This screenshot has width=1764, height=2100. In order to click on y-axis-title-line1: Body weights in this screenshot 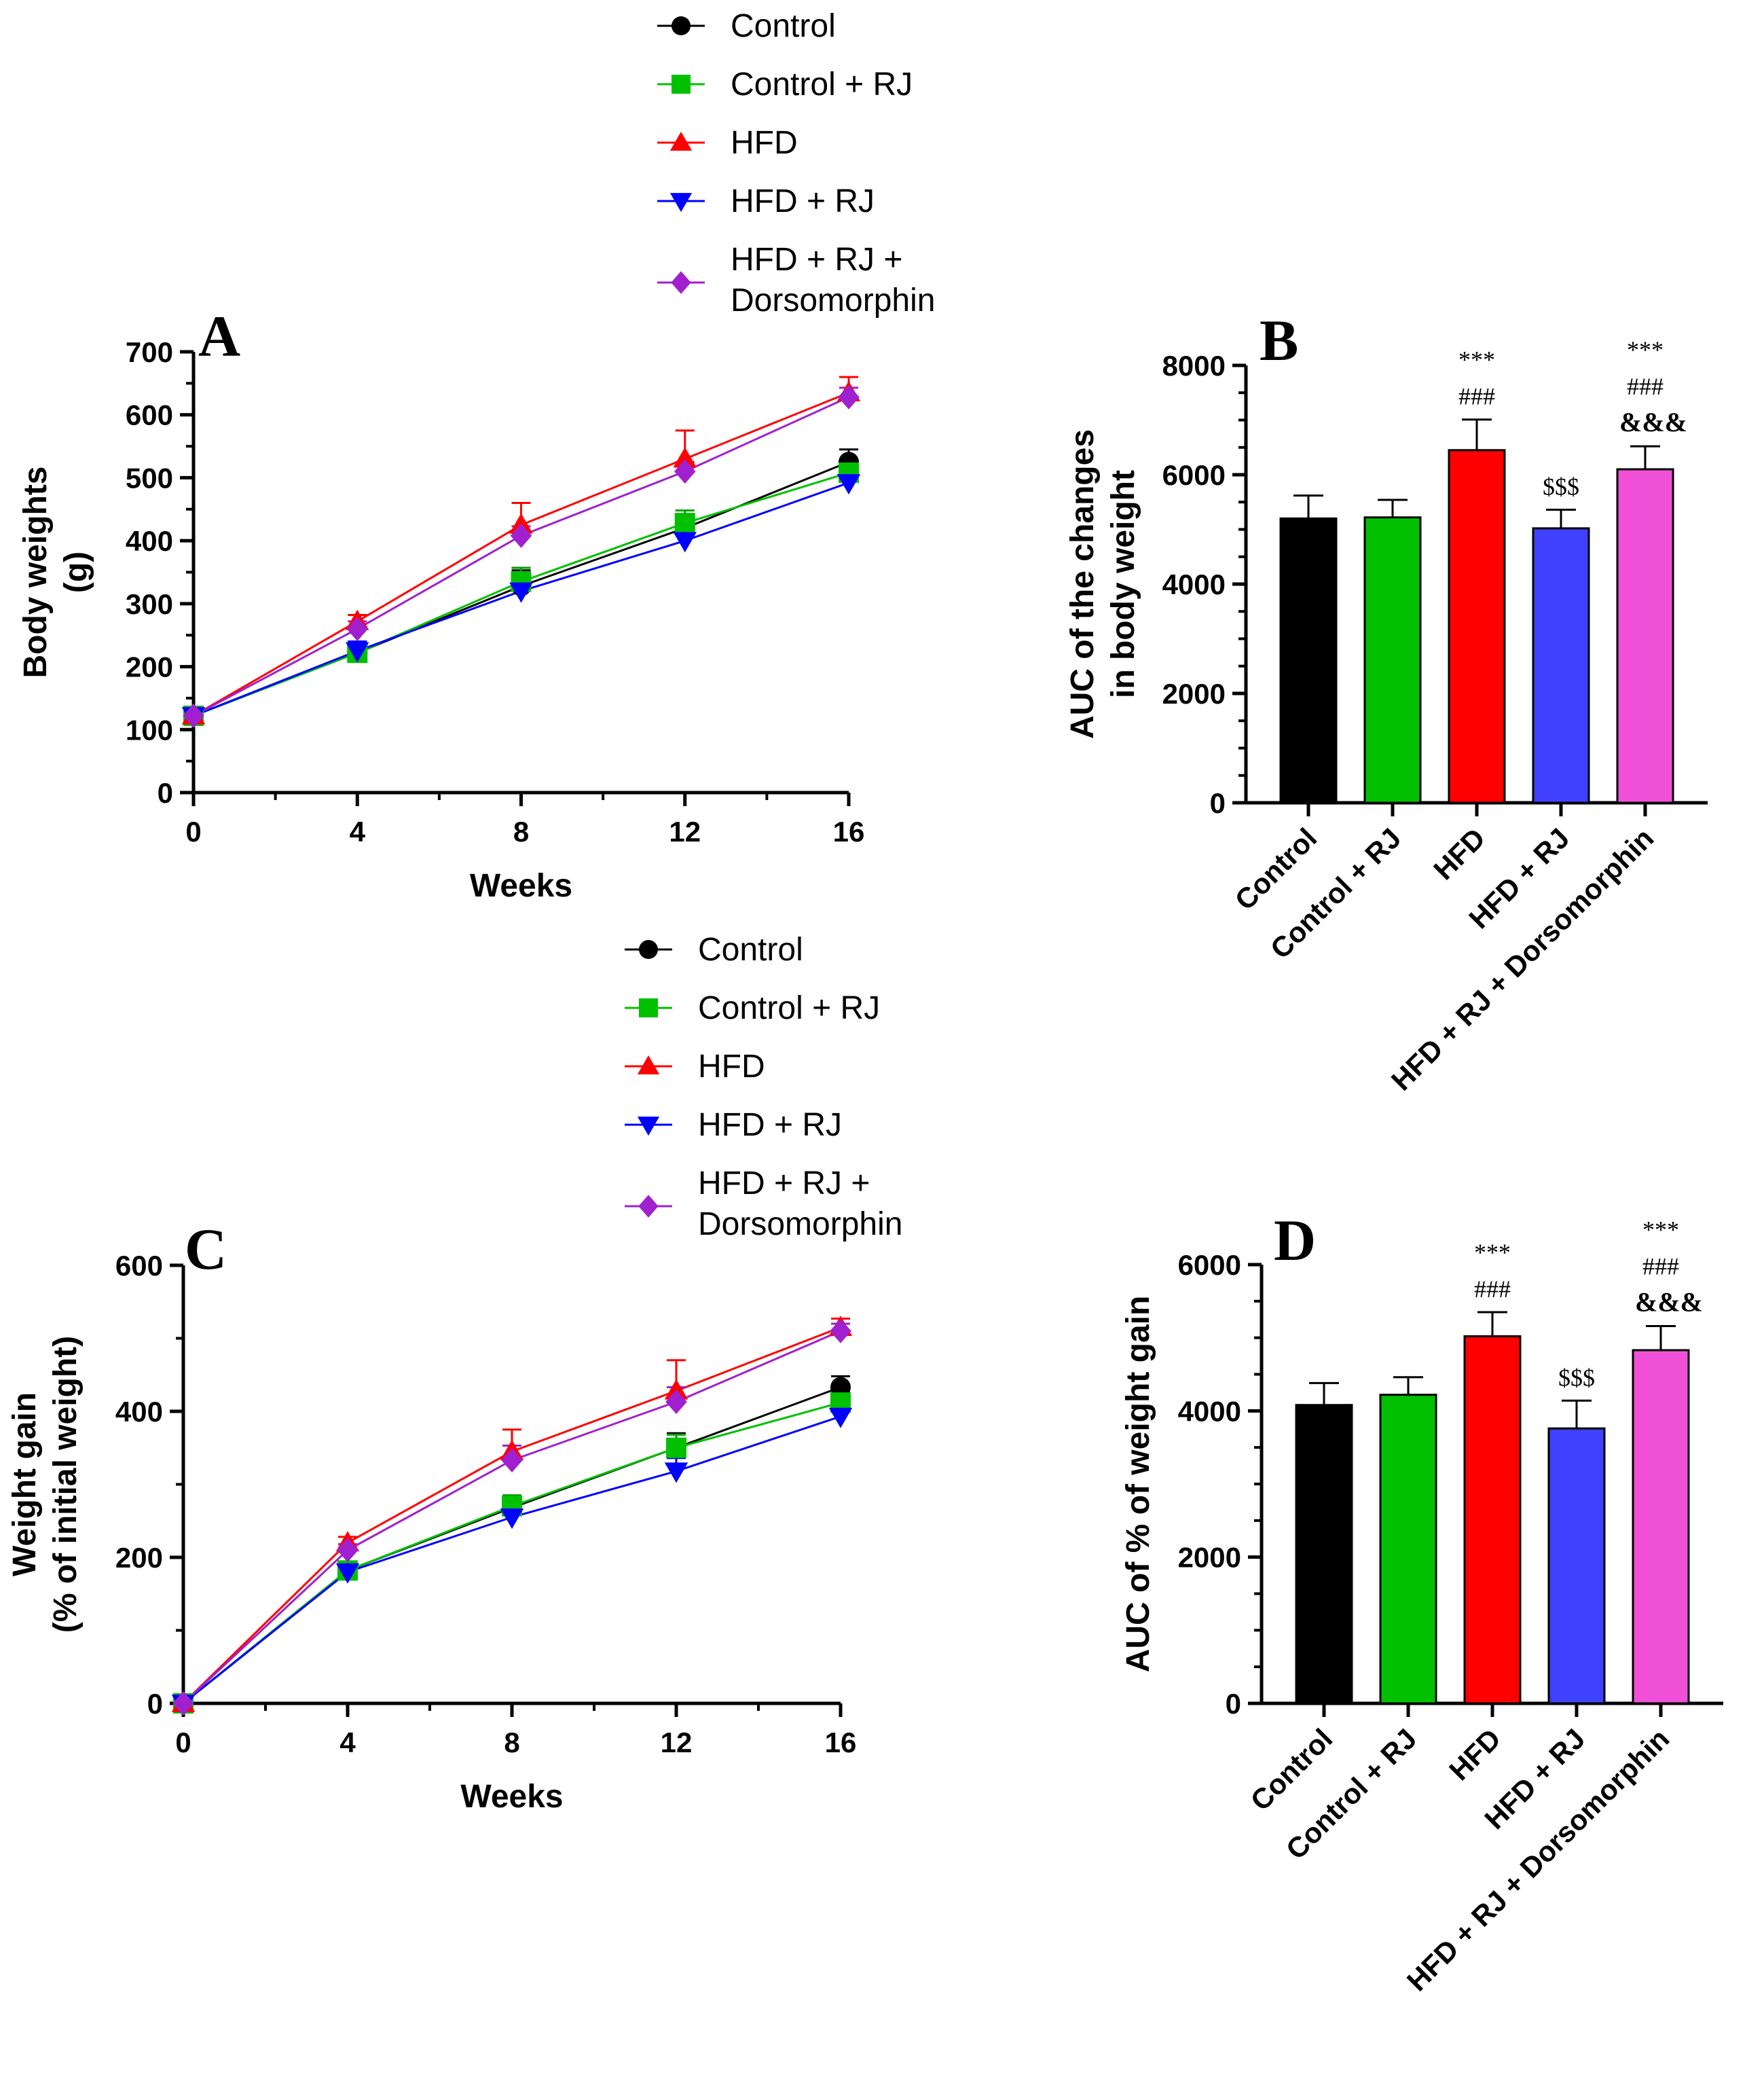, I will do `click(36, 572)`.